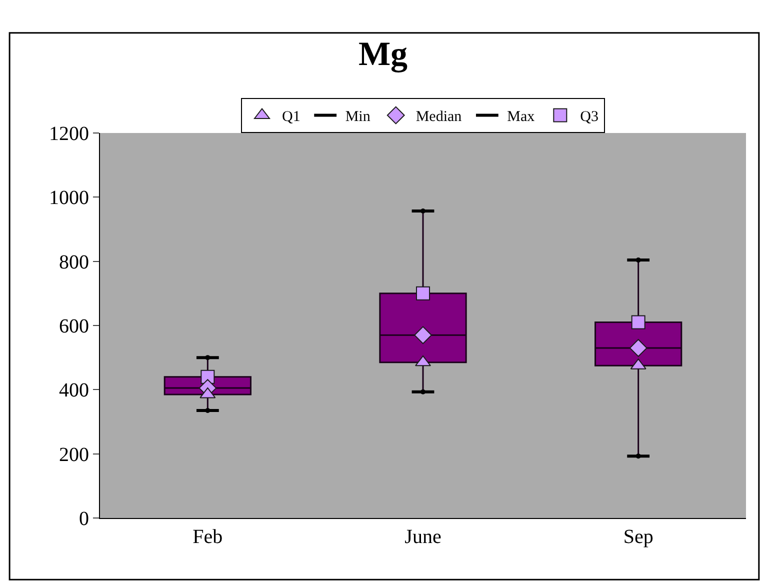  Describe the element at coordinates (638, 537) in the screenshot. I see `x-tick-label: Sep` at that location.